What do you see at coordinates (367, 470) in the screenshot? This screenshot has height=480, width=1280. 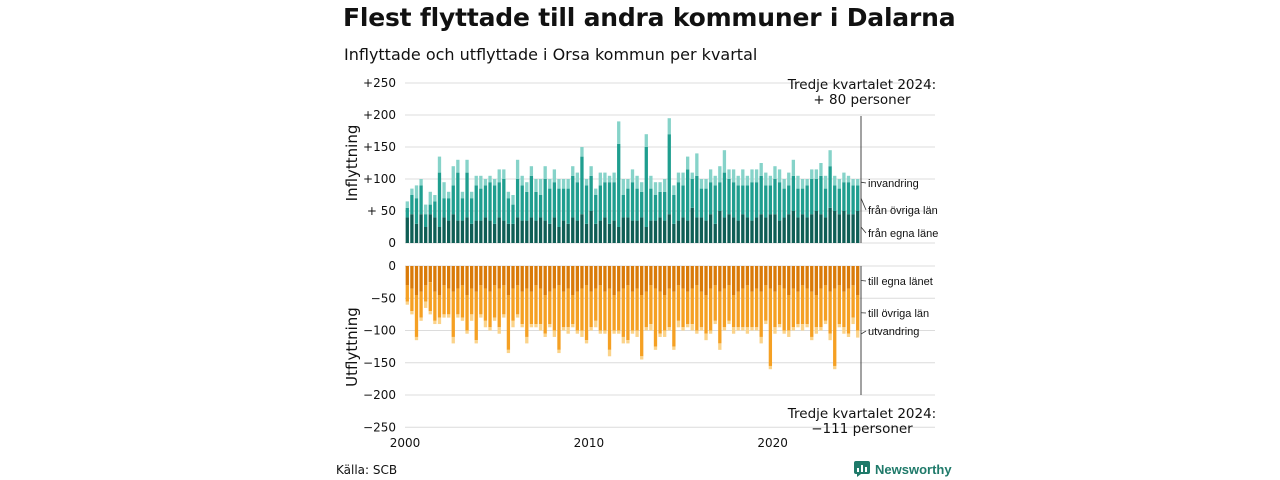 I see `source-note: Källa: SCB` at bounding box center [367, 470].